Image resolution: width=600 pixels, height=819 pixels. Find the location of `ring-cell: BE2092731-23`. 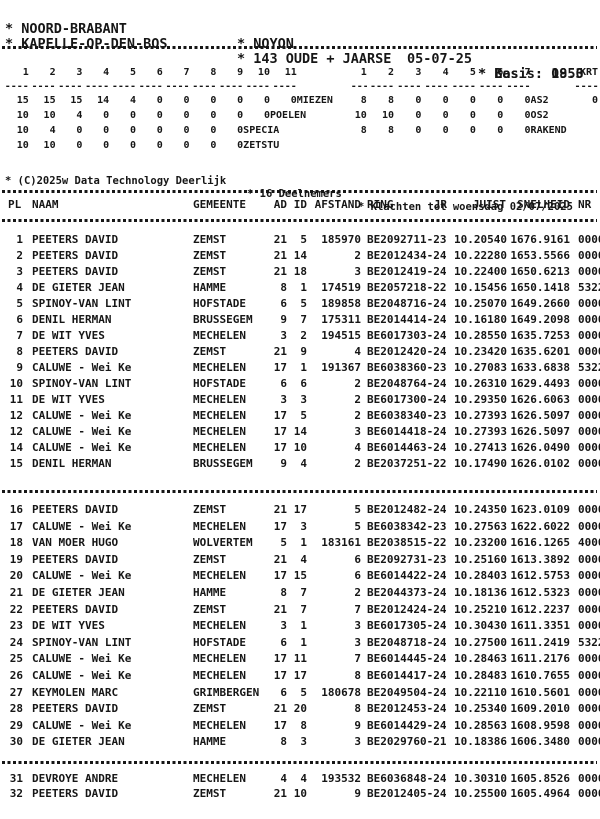

ring-cell: BE2092731-23 is located at coordinates (407, 559).